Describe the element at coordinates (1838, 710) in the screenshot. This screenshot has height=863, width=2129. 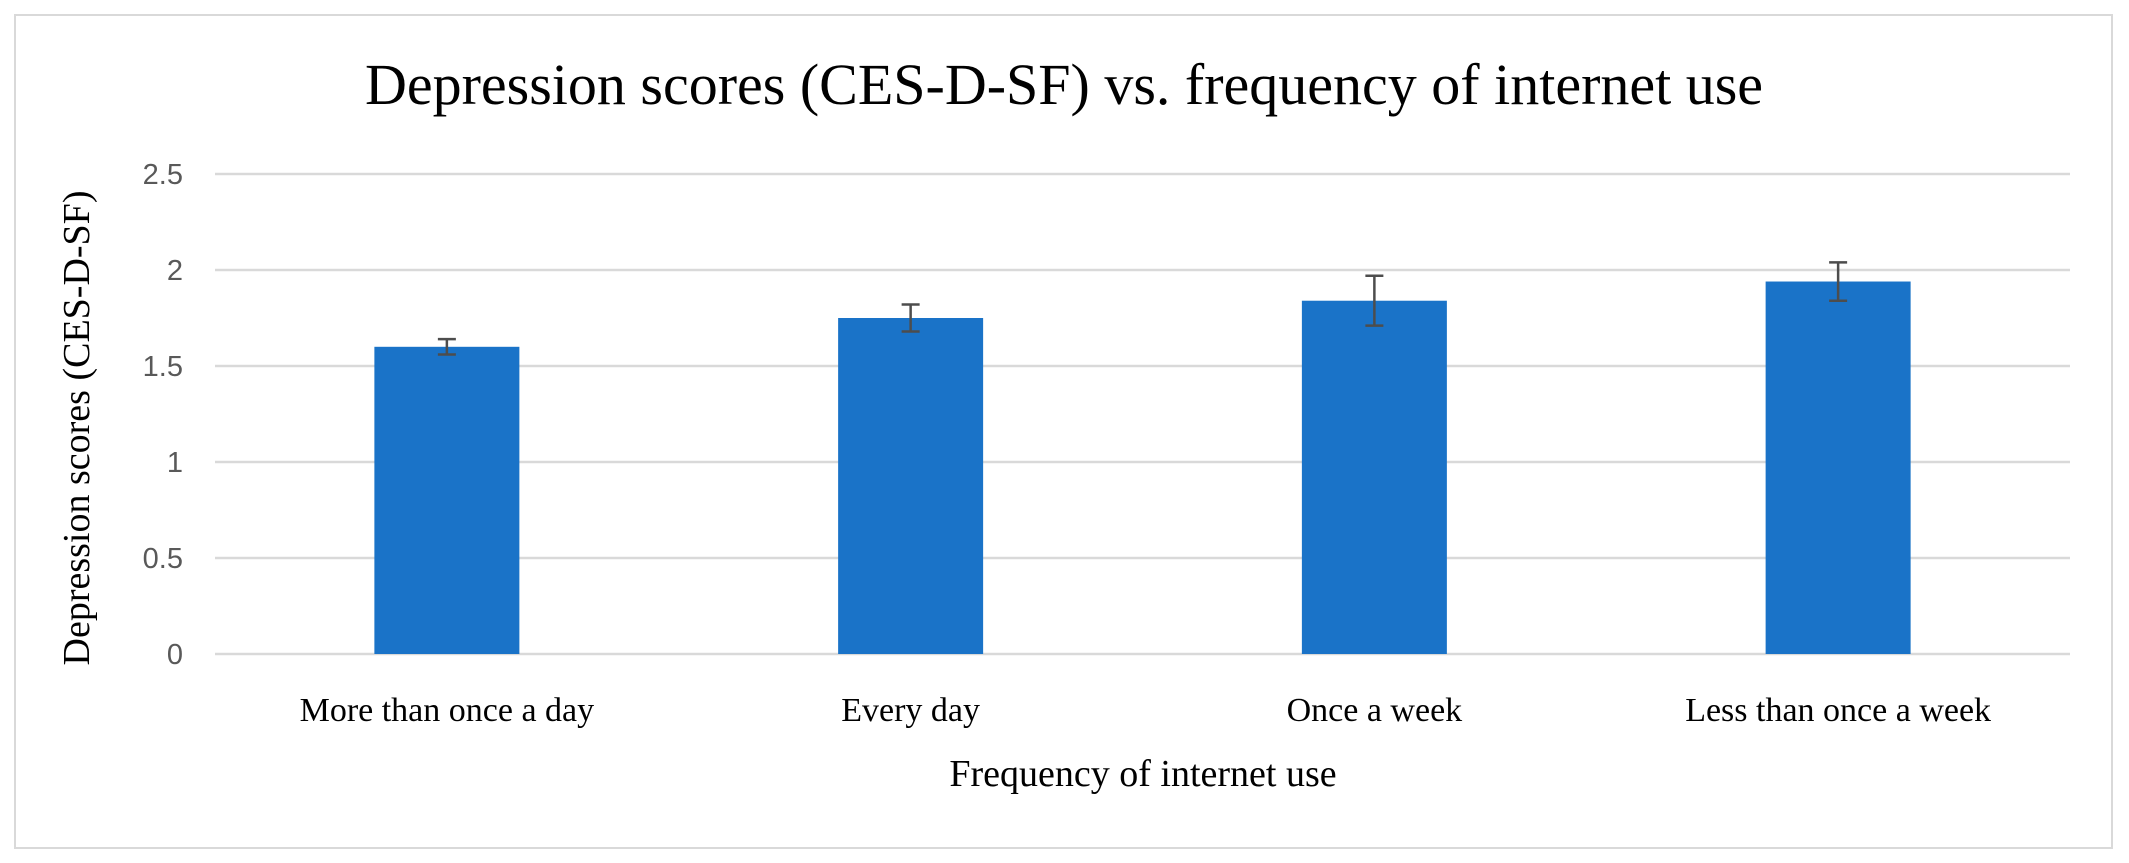
I see `x-category-label: Less than once a week` at that location.